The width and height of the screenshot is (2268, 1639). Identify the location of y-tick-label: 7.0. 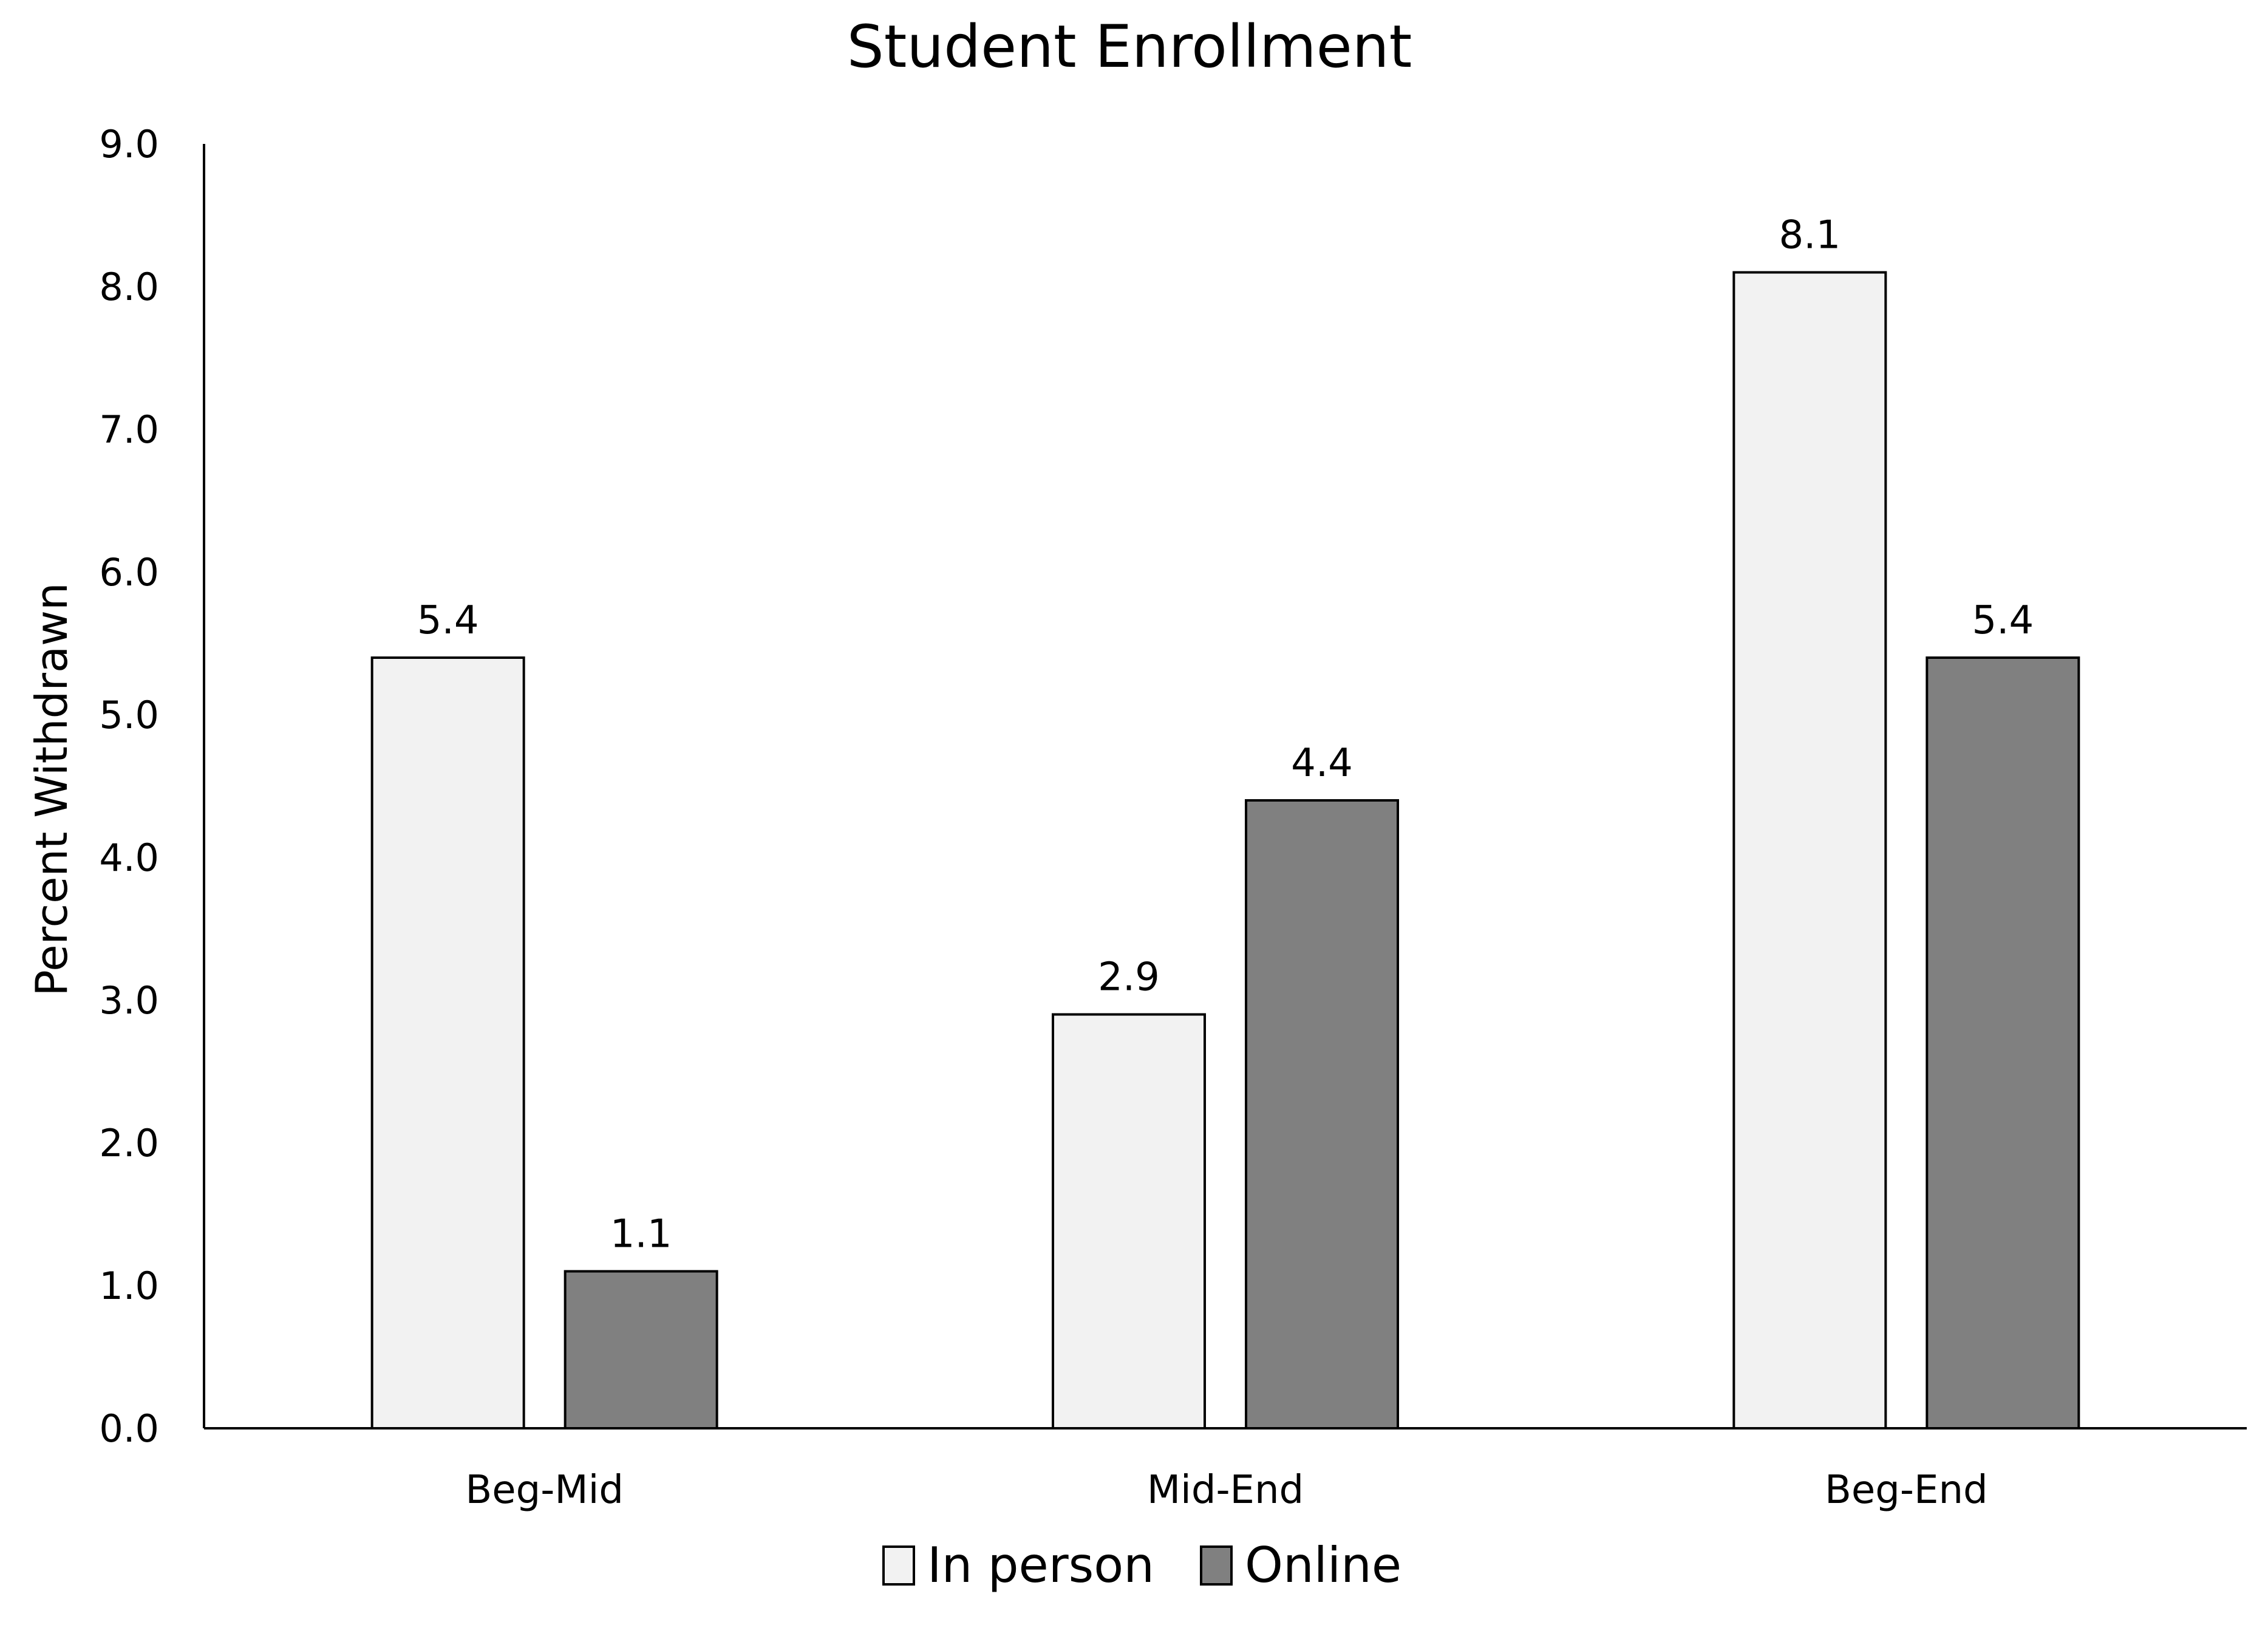
(129, 430).